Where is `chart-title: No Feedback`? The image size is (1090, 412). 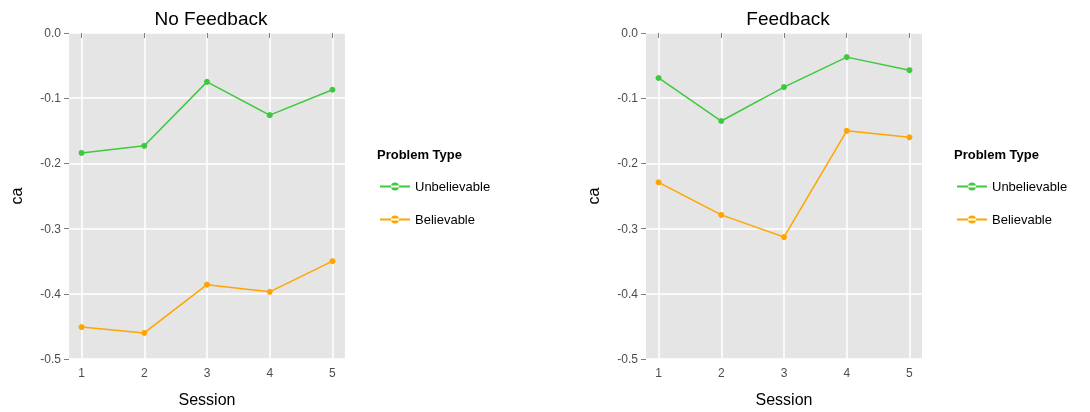 chart-title: No Feedback is located at coordinates (211, 18).